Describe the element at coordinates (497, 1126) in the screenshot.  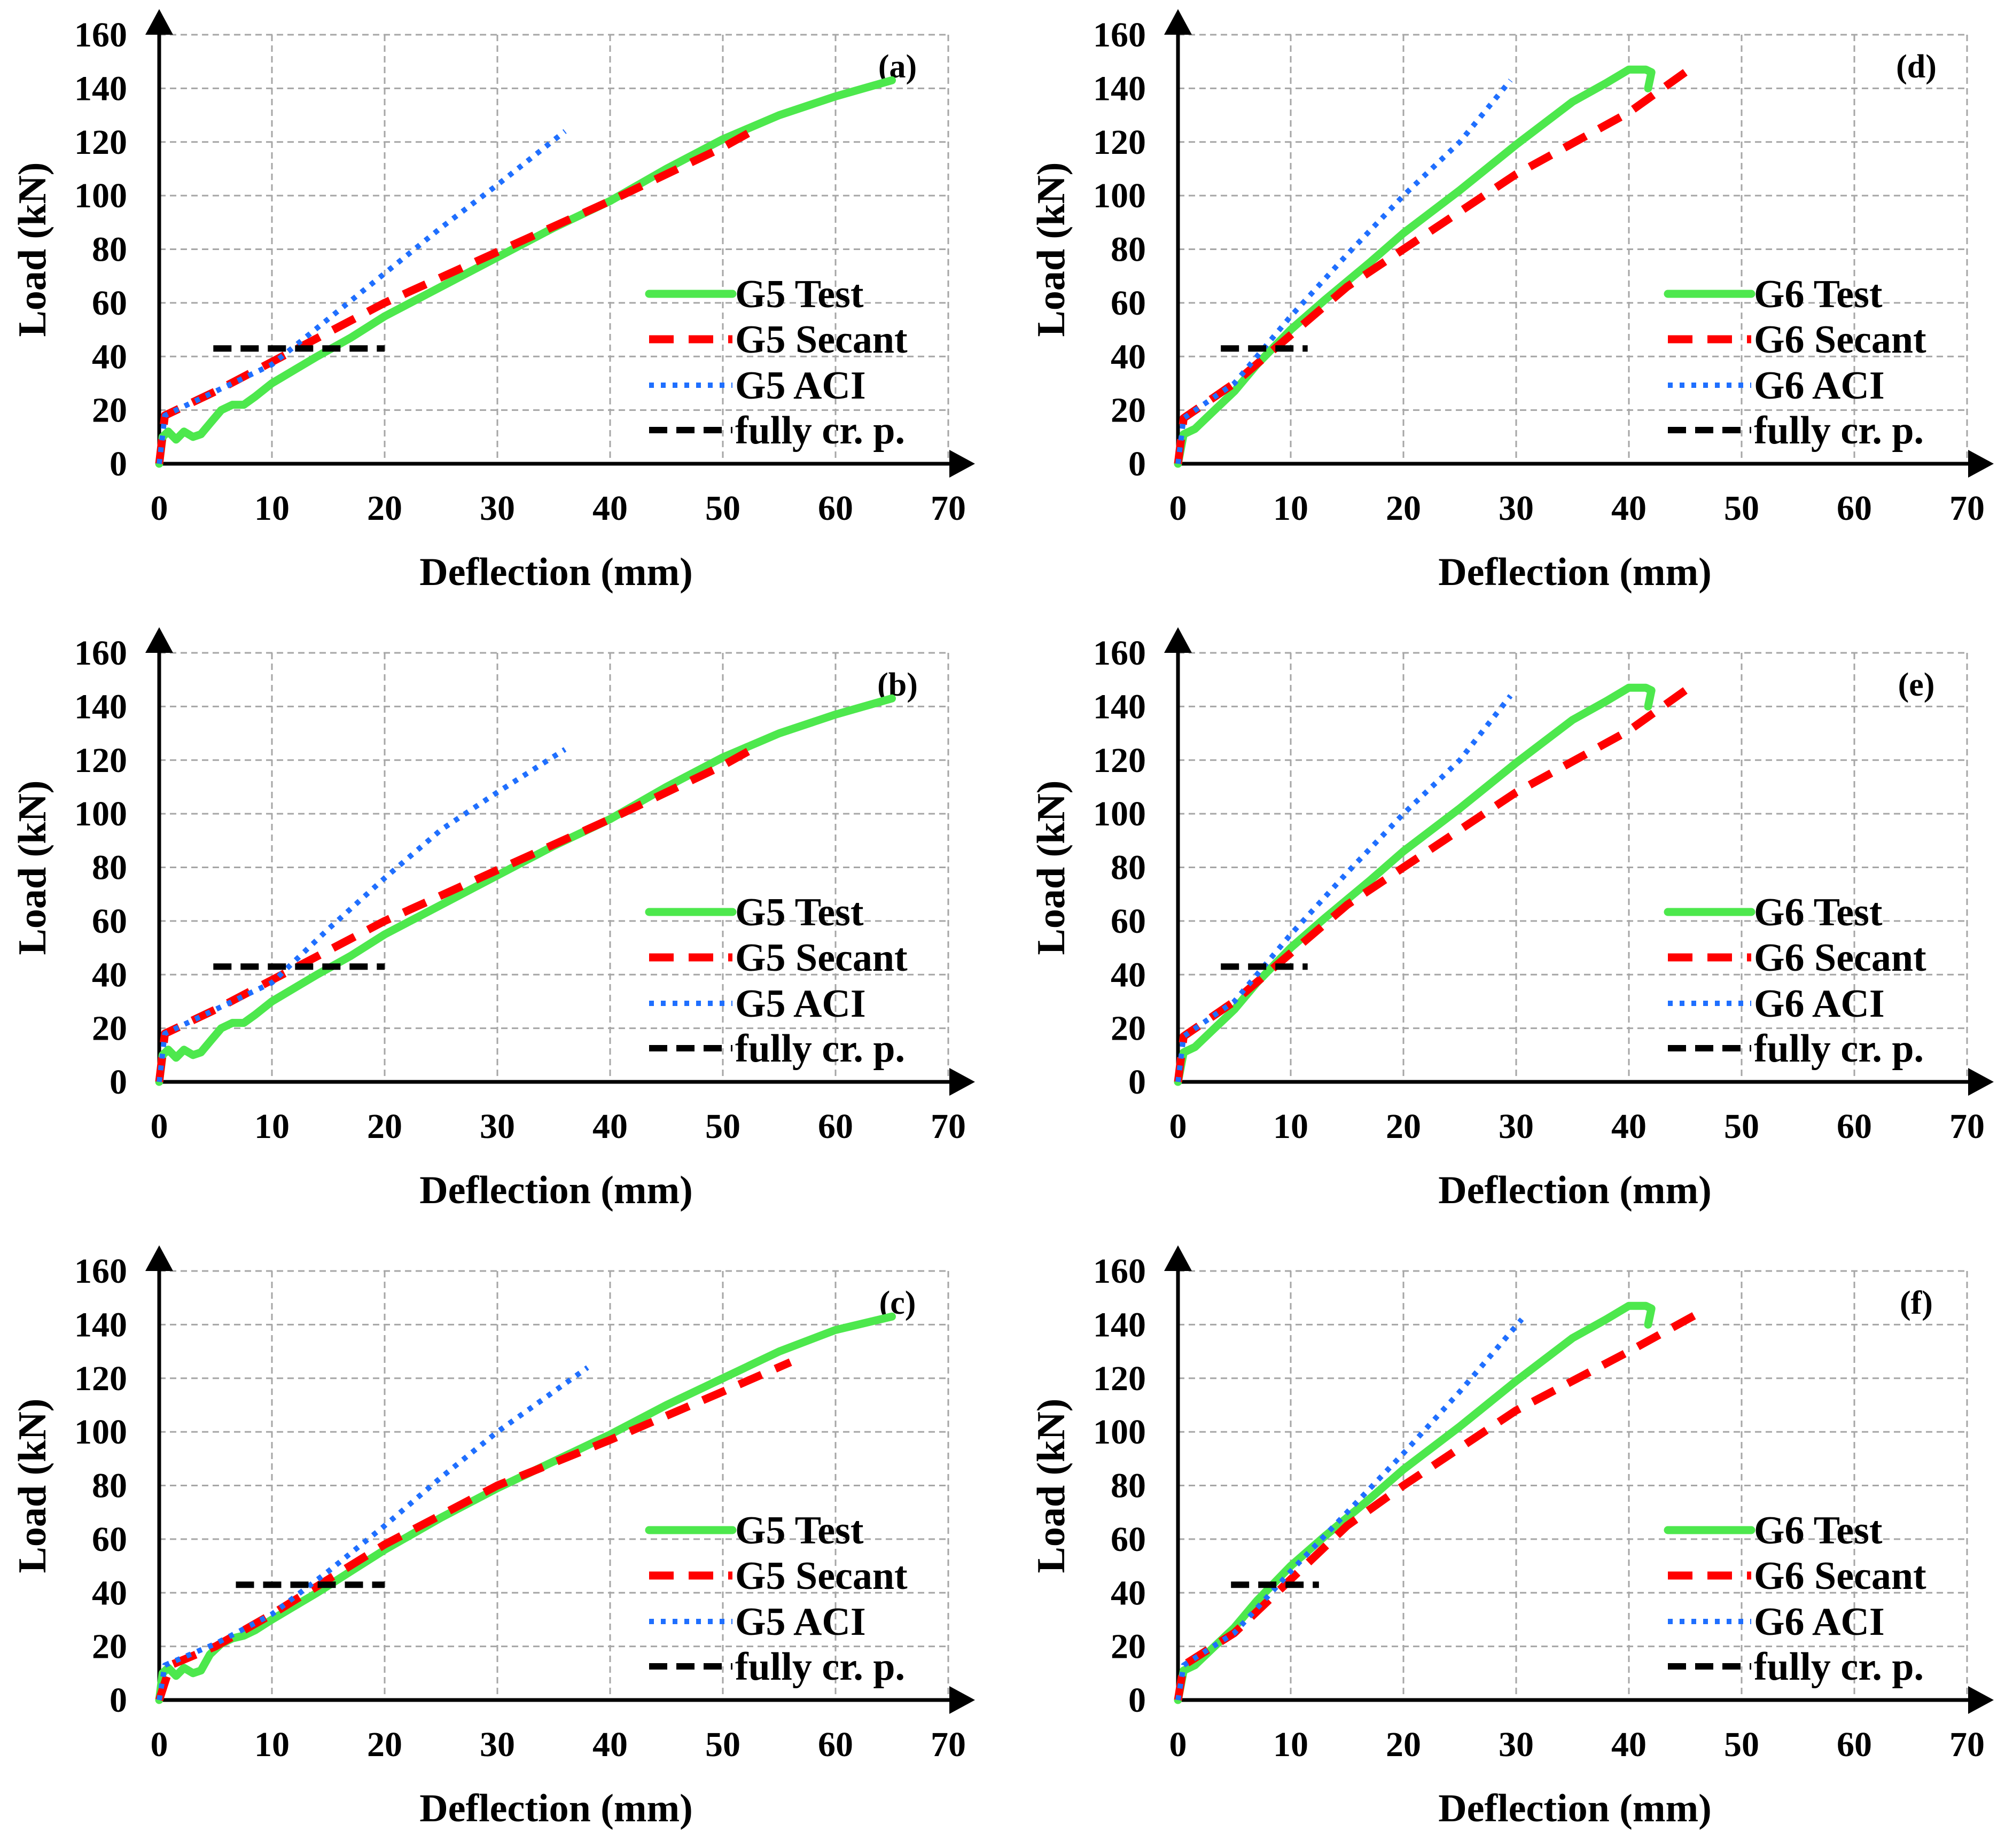
I see `x-tick-label: 30` at that location.